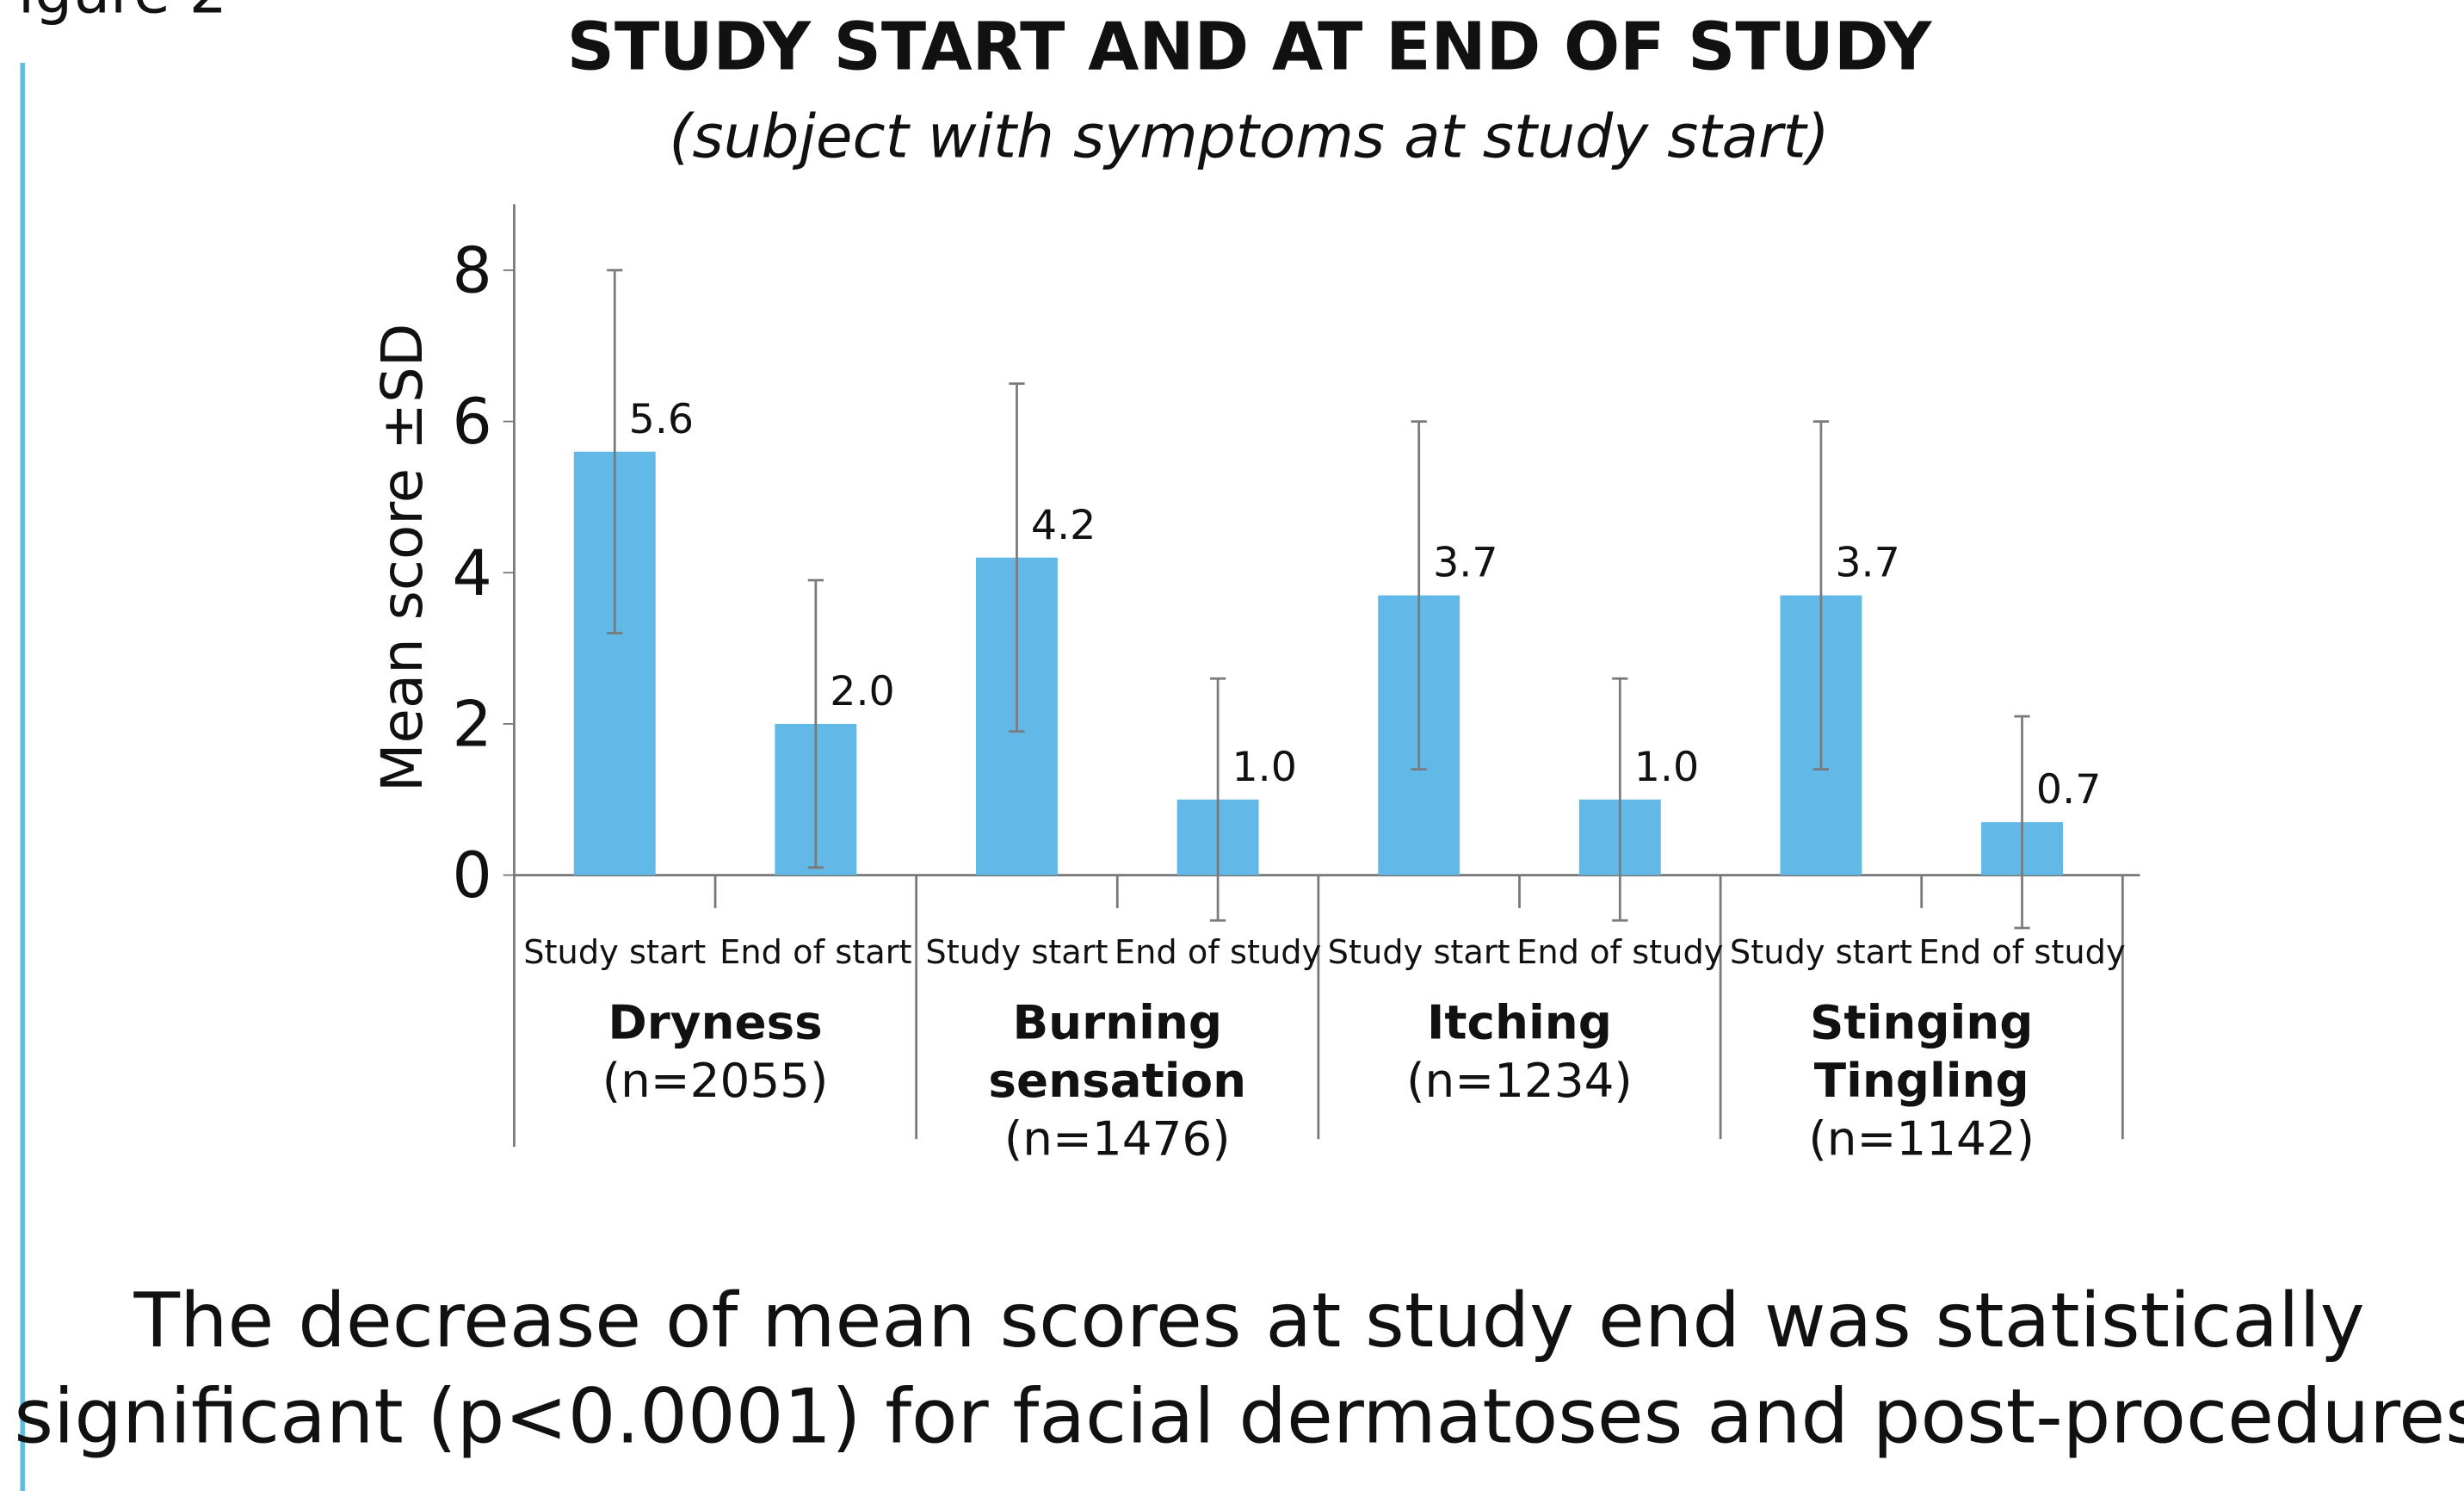 The width and height of the screenshot is (2464, 1491). I want to click on y-tick-label: 0, so click(471, 876).